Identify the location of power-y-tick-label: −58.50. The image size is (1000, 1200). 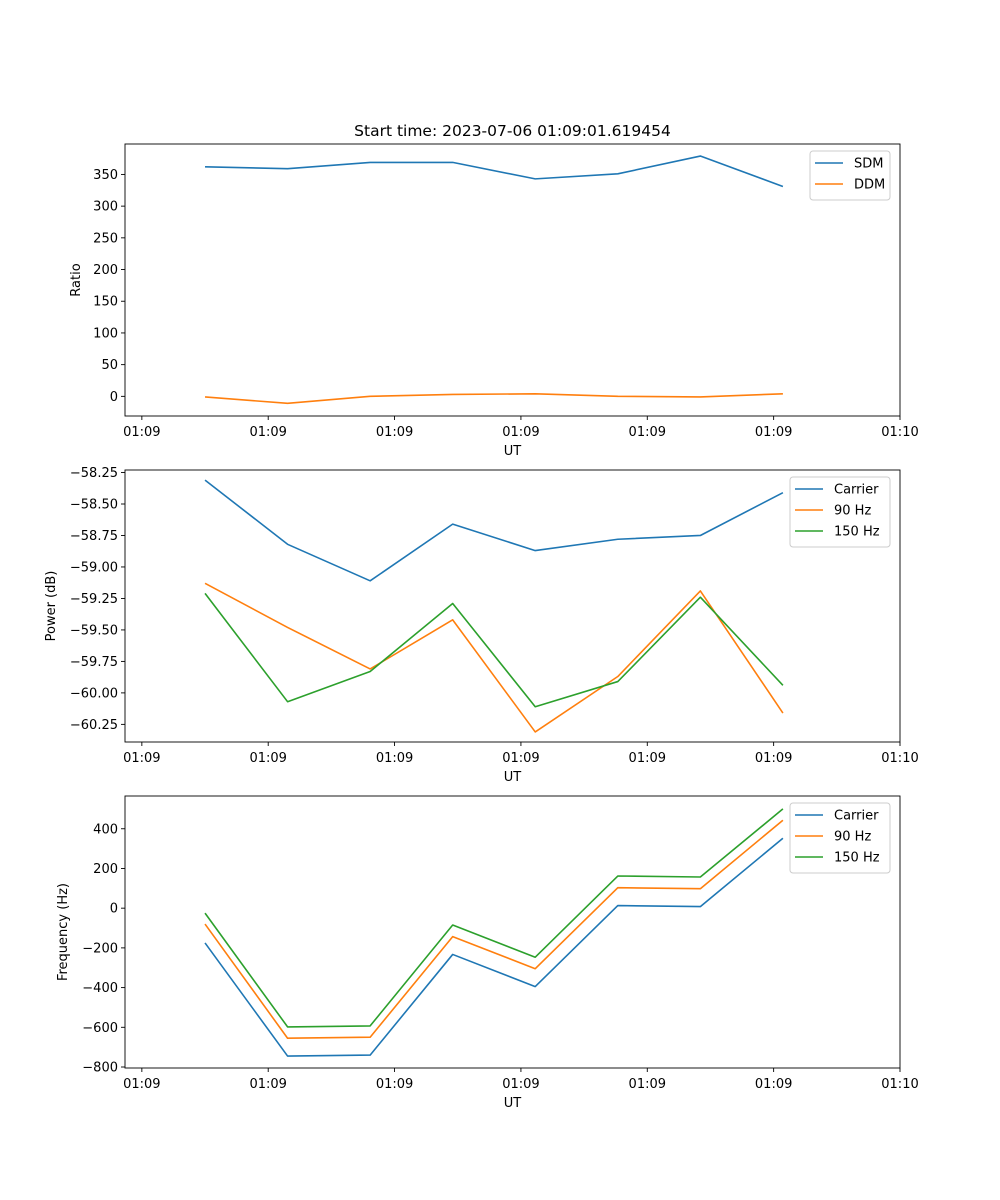
(94, 505).